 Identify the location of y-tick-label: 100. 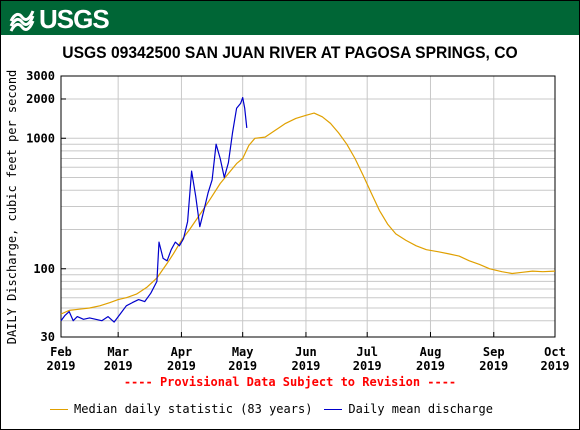
(44, 269).